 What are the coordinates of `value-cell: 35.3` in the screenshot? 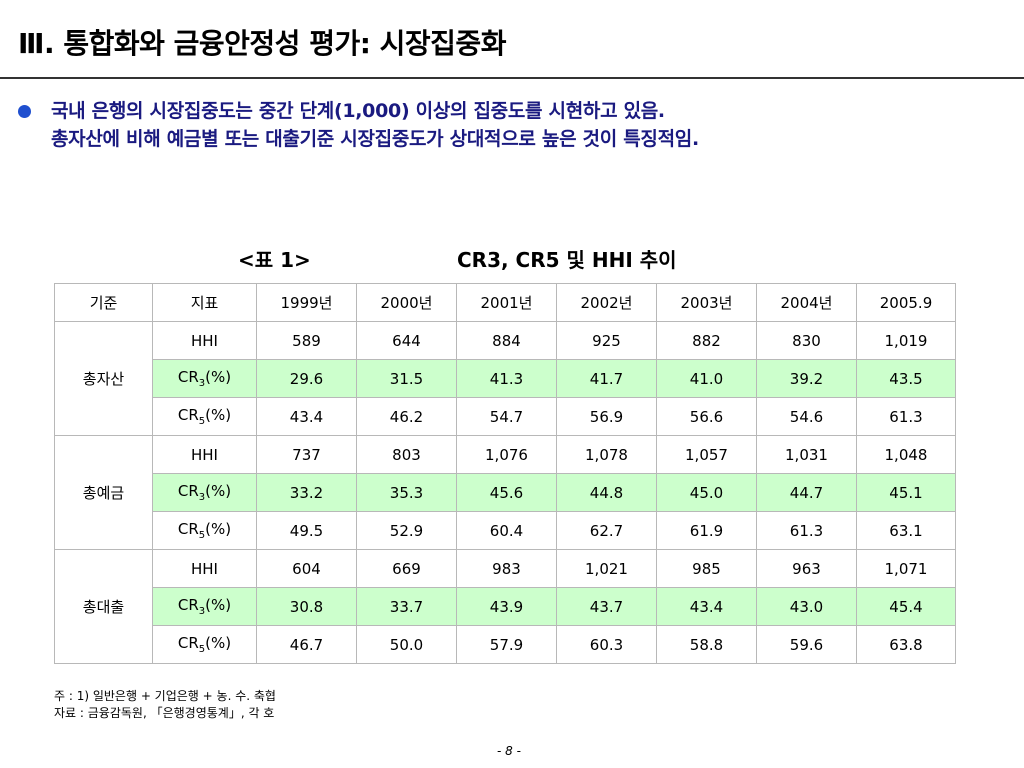 It's located at (406, 492).